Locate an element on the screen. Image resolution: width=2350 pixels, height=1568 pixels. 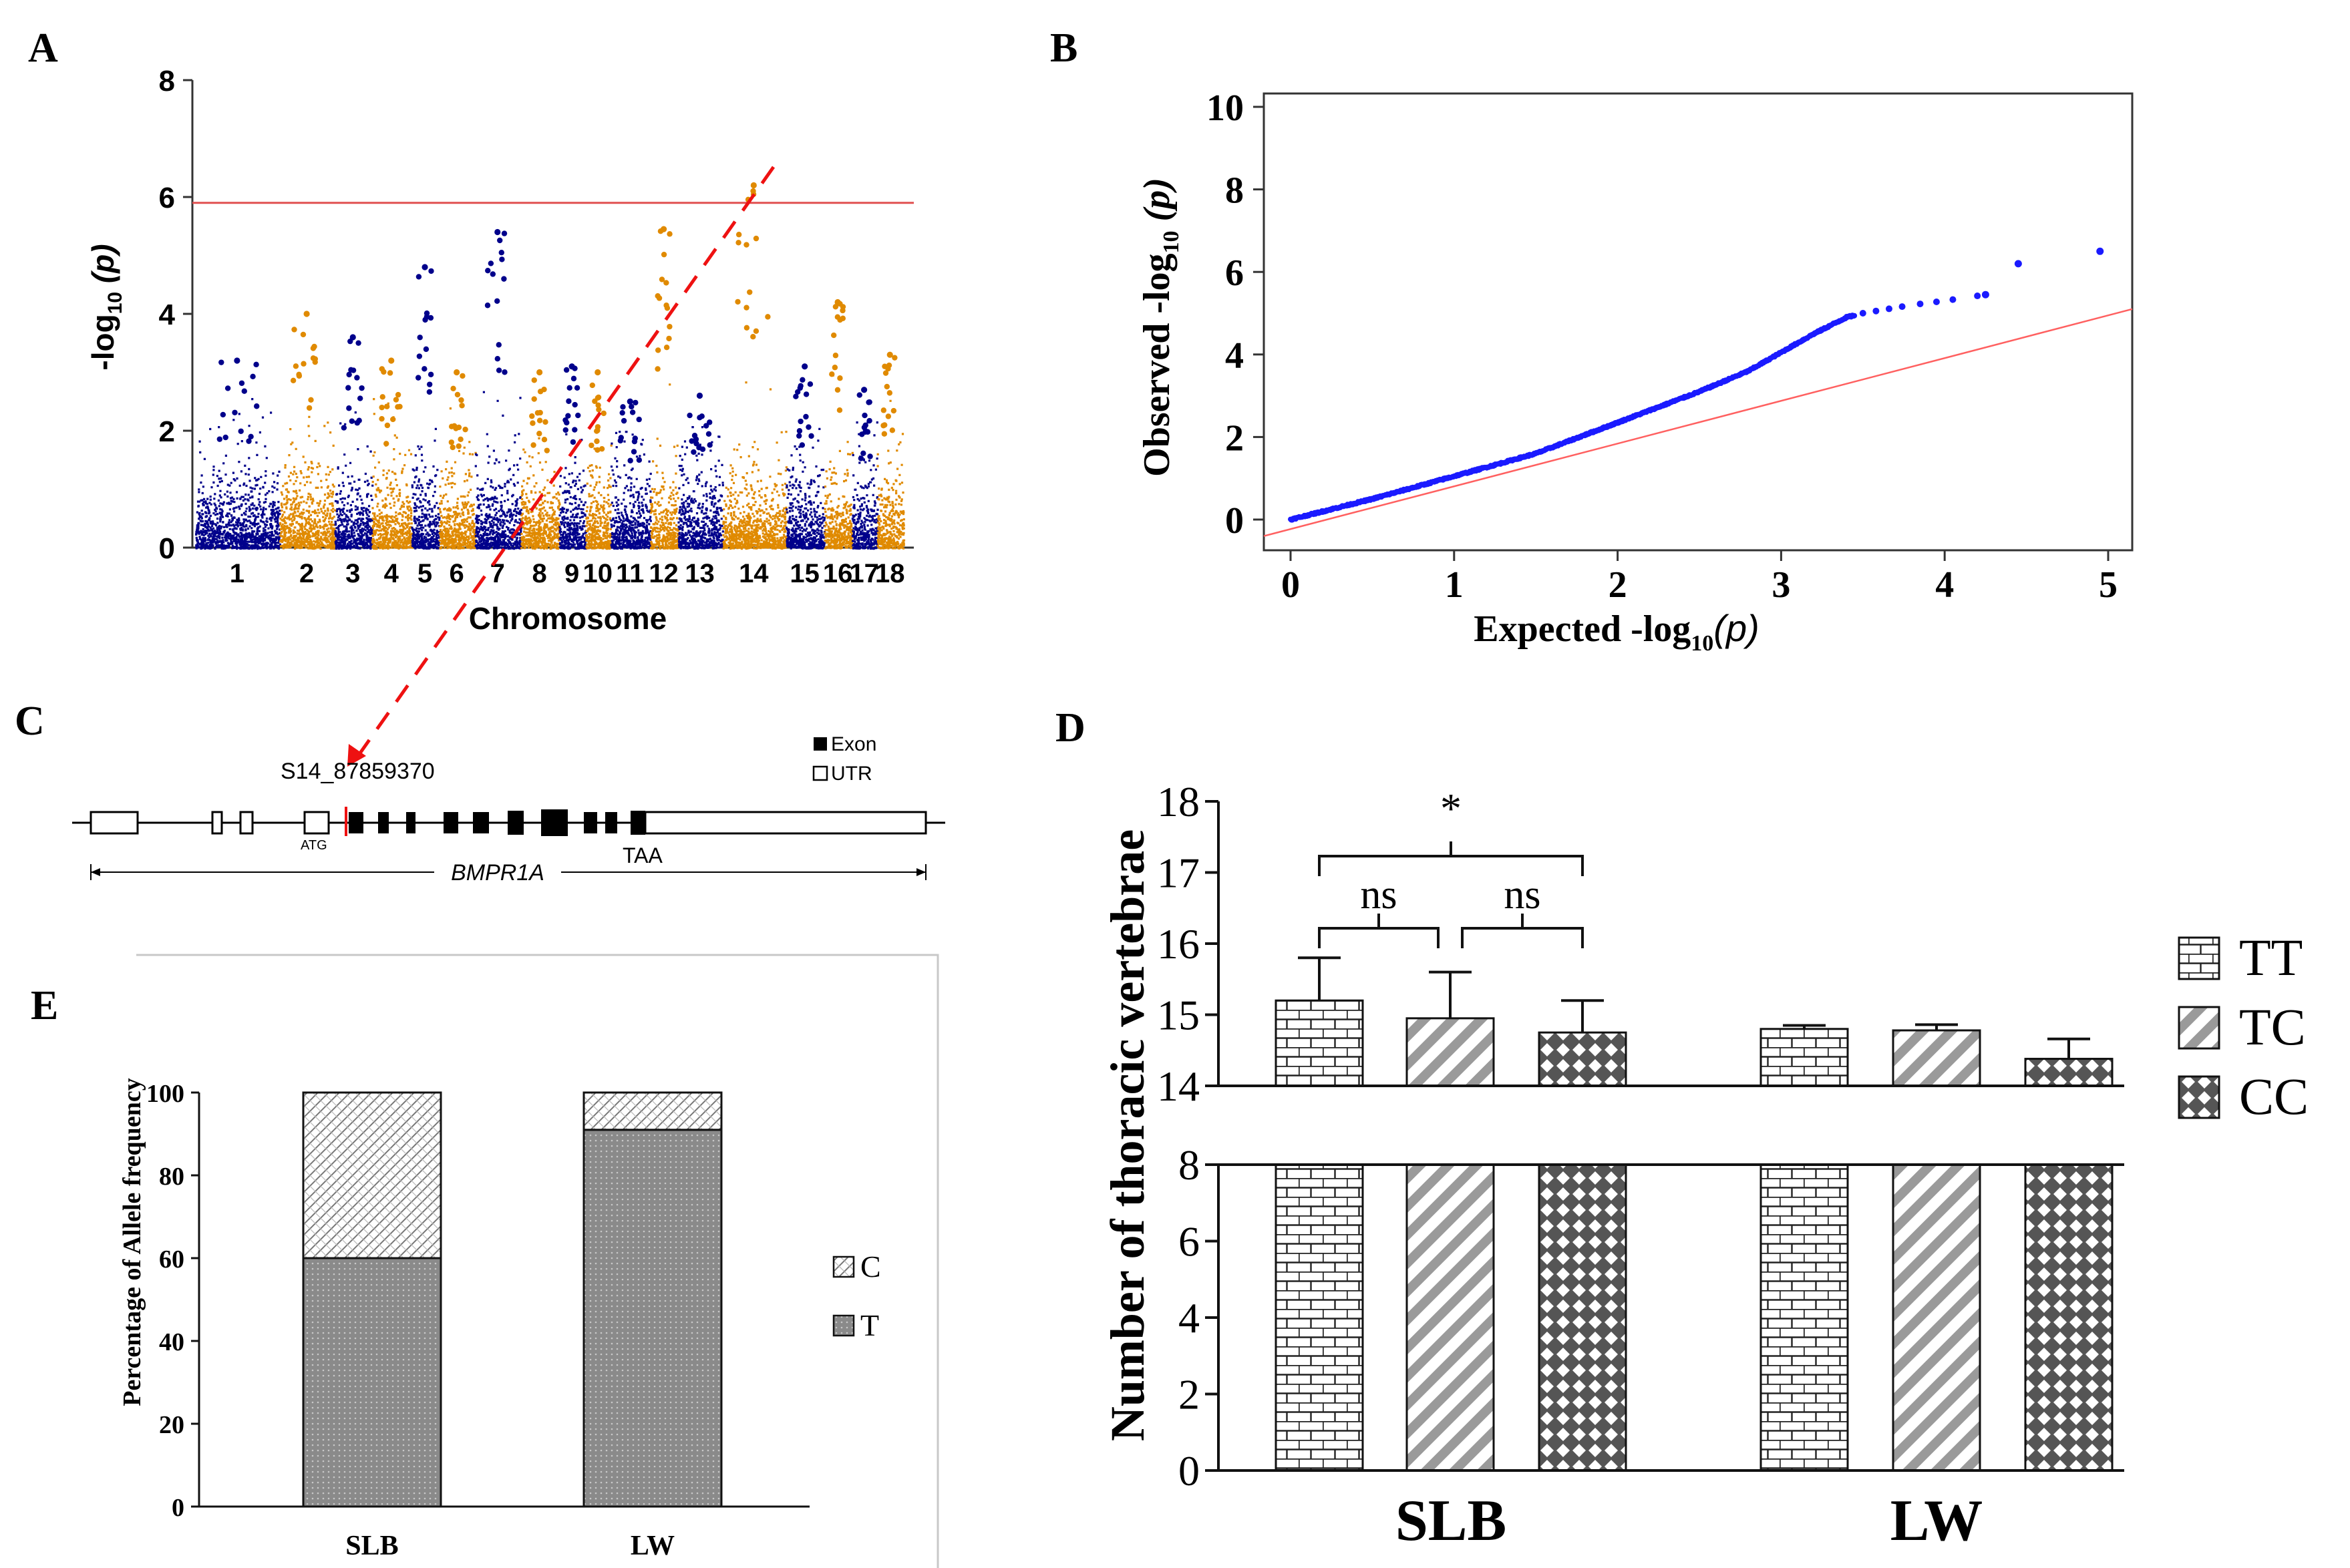
manhattan-y-tick-label: 2 is located at coordinates (167, 431).